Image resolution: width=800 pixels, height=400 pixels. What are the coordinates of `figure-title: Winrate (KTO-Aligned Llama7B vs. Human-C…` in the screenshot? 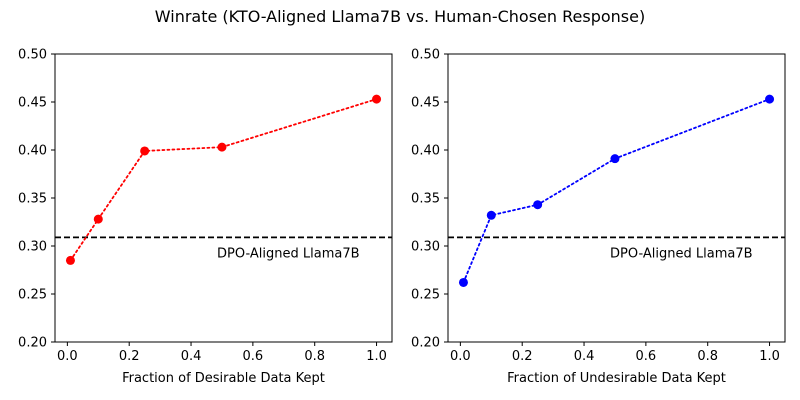 It's located at (400, 16).